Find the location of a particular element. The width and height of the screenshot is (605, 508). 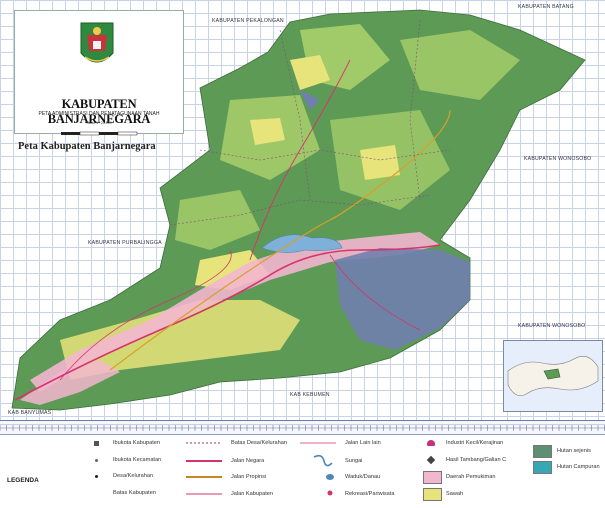

map-header-subtitle: PETA ADMINISTRASI DAN PENATAGUNAAN TANAH is located at coordinates (99, 114).